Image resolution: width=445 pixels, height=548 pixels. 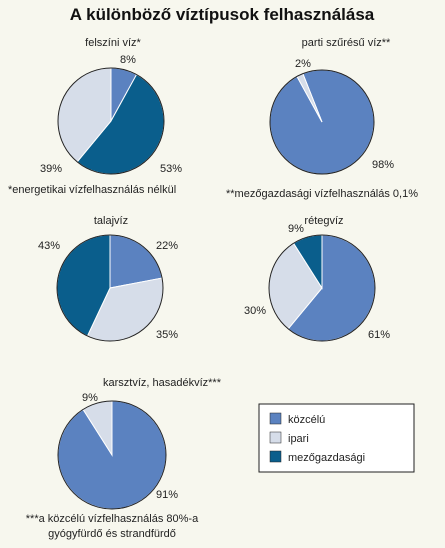 I want to click on figure-title: A különböző víztípusok felhasználása, so click(x=222, y=14).